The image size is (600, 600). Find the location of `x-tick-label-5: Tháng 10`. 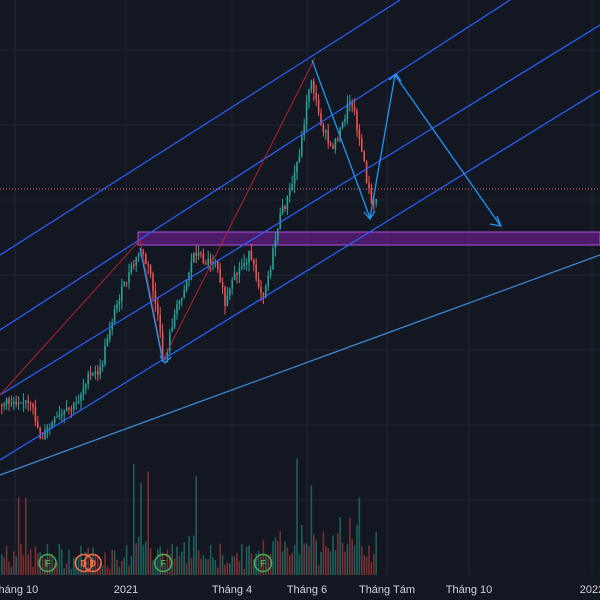

x-tick-label-5: Tháng 10 is located at coordinates (469, 590).